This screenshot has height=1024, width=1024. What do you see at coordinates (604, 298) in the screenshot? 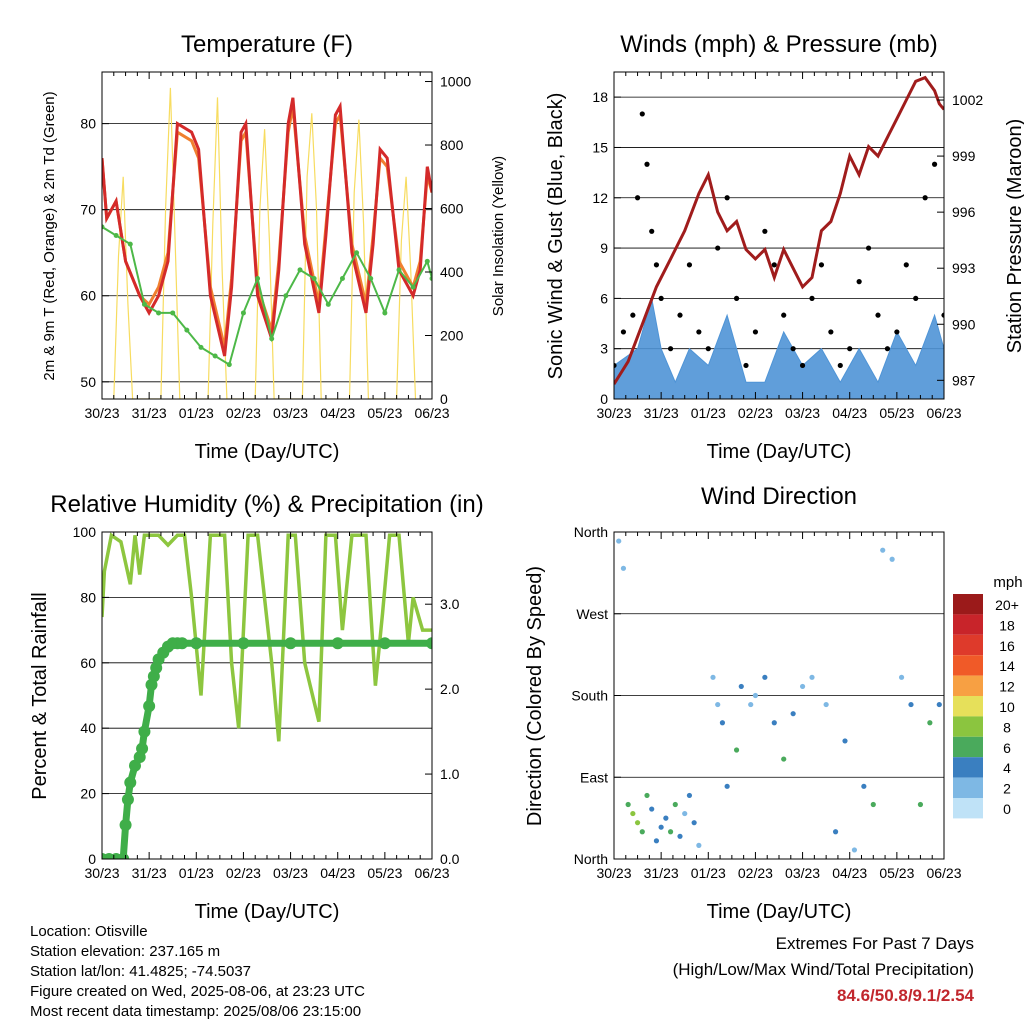
I see `y-tick-label: 6` at bounding box center [604, 298].